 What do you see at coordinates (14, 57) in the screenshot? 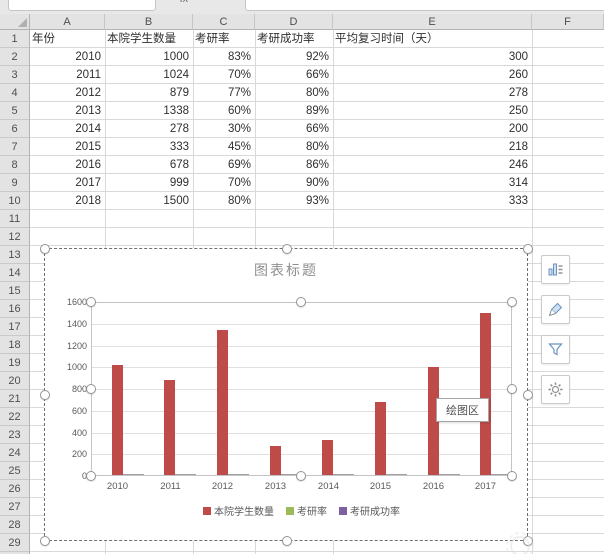
I see `row-header-2: 2` at bounding box center [14, 57].